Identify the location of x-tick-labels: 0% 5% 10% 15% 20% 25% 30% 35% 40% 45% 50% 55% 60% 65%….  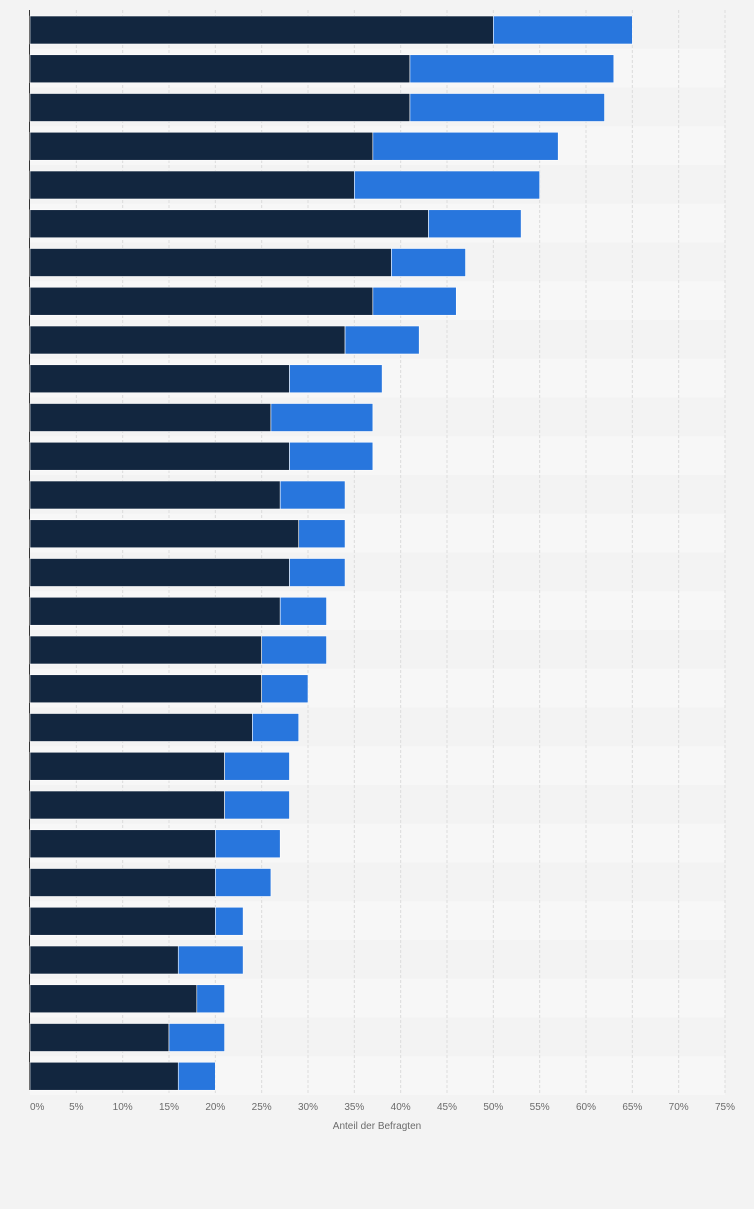
(382, 1107).